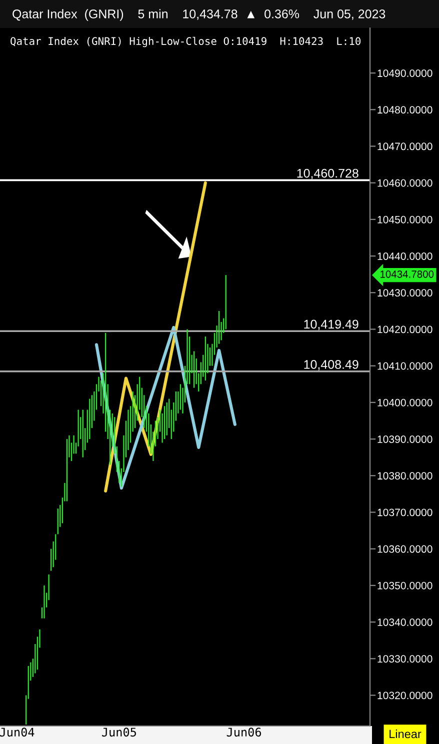 This screenshot has height=744, width=439. What do you see at coordinates (17, 732) in the screenshot?
I see `x-tick-label: Jun04` at bounding box center [17, 732].